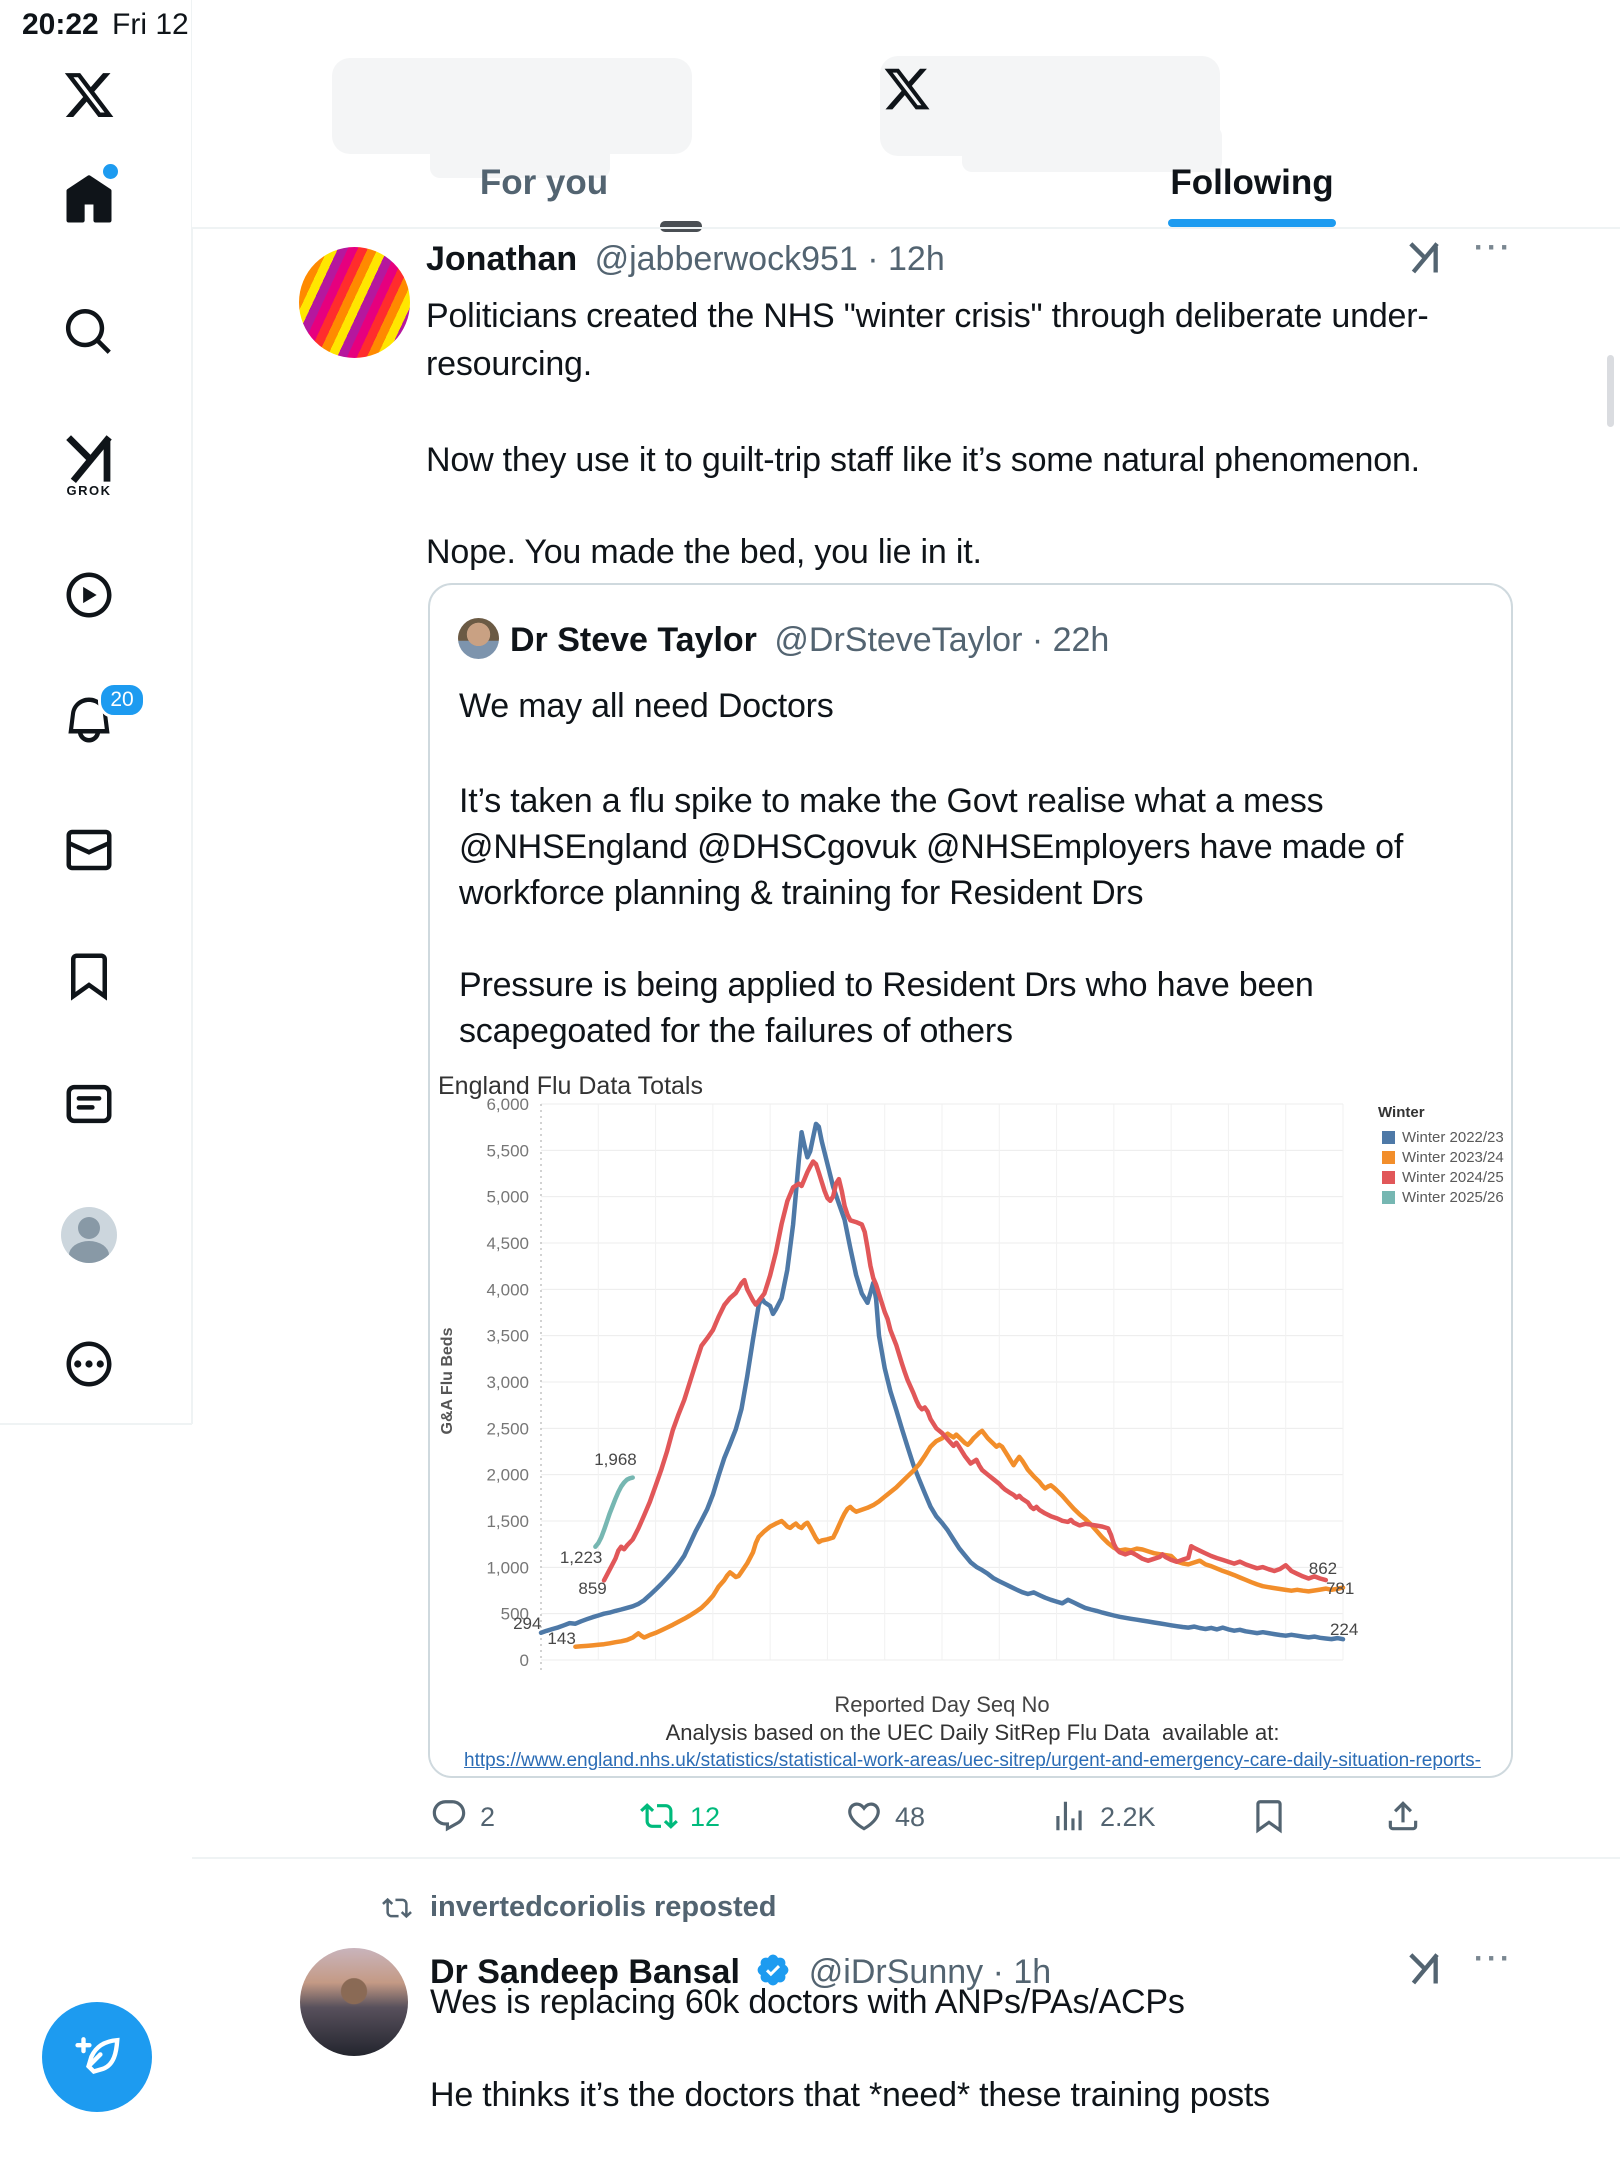 Image resolution: width=1620 pixels, height=2160 pixels. What do you see at coordinates (1269, 1816) in the screenshot?
I see `bookmark-button` at bounding box center [1269, 1816].